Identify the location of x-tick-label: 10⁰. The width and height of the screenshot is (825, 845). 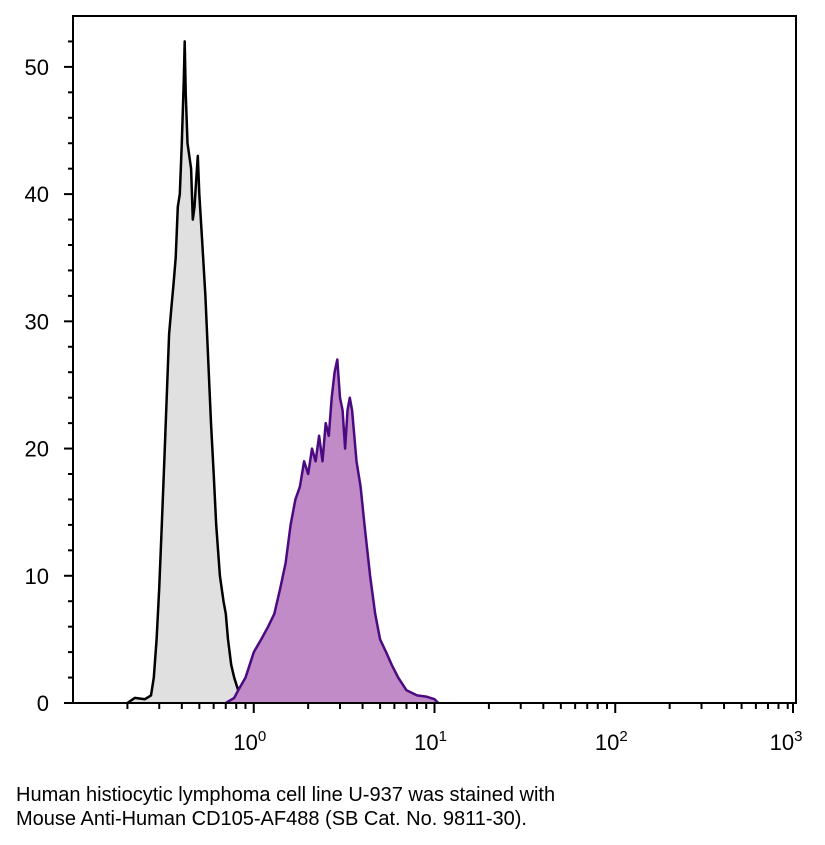
(249, 741).